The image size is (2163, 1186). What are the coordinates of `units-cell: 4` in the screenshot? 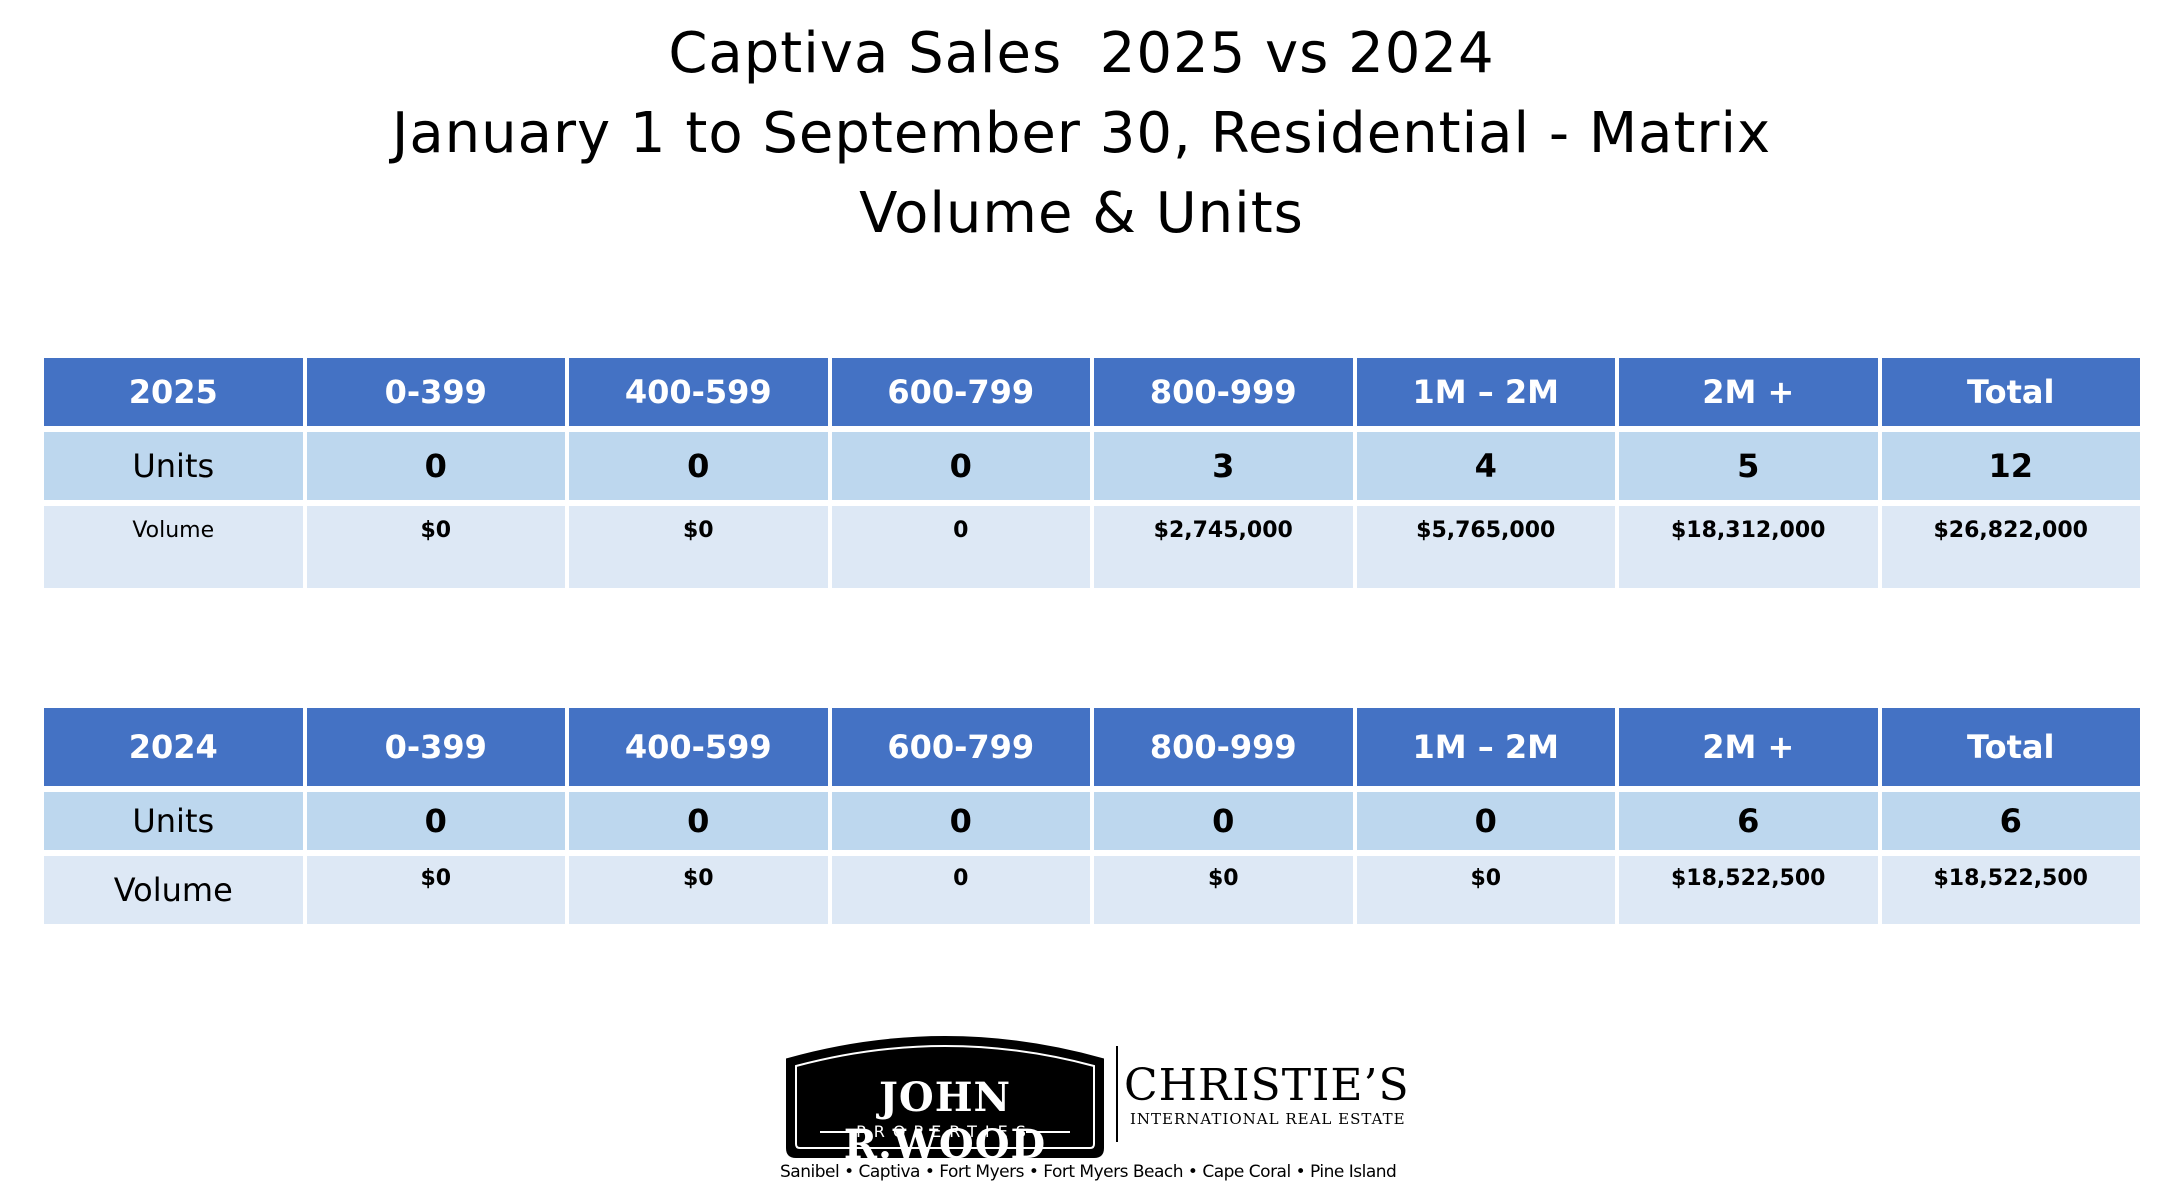 It's located at (1485, 466).